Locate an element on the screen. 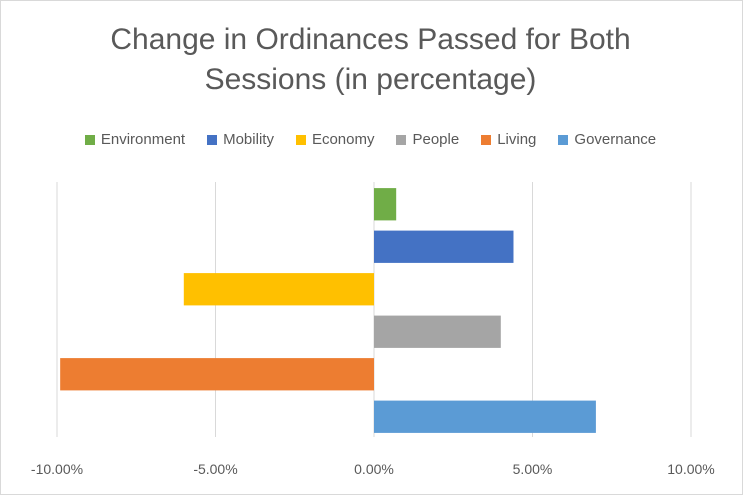  legend-swatch-governance is located at coordinates (563, 139).